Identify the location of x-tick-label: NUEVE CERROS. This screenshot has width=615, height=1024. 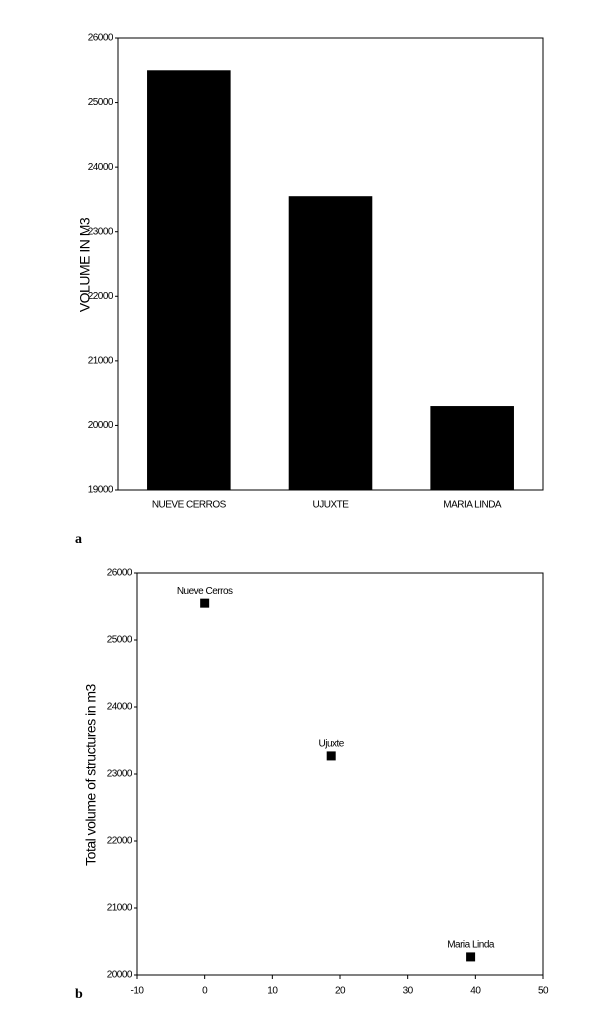
(189, 505).